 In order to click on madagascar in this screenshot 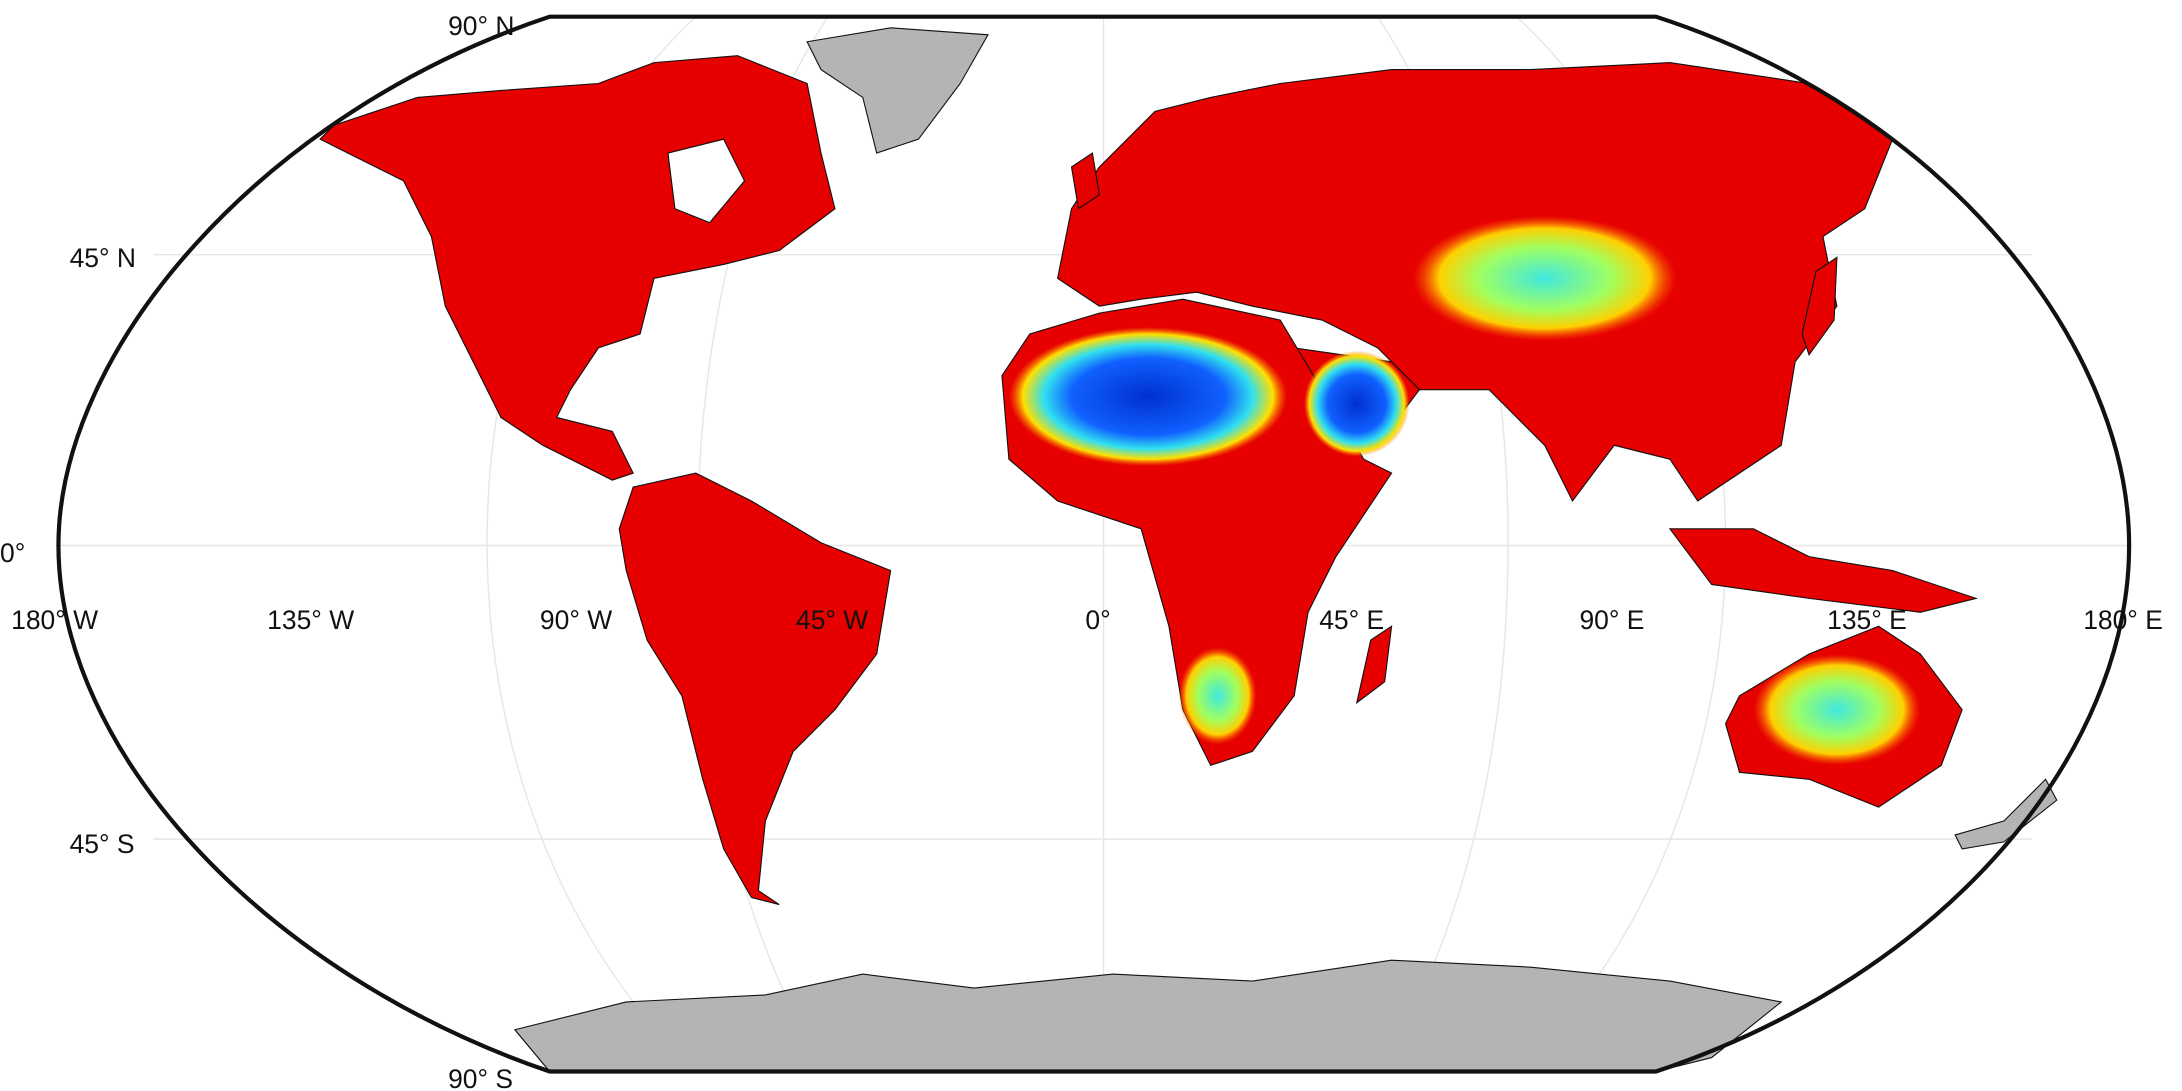, I will do `click(1374, 665)`.